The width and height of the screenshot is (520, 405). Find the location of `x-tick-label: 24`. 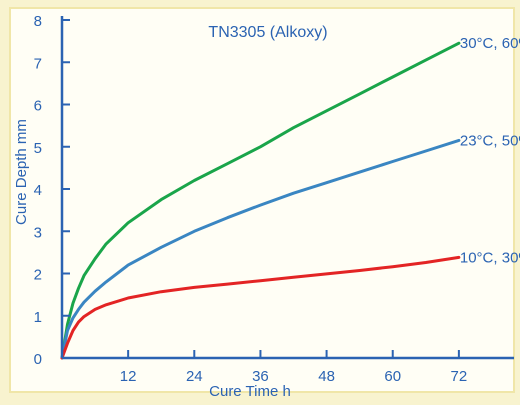

x-tick-label: 24 is located at coordinates (194, 376).